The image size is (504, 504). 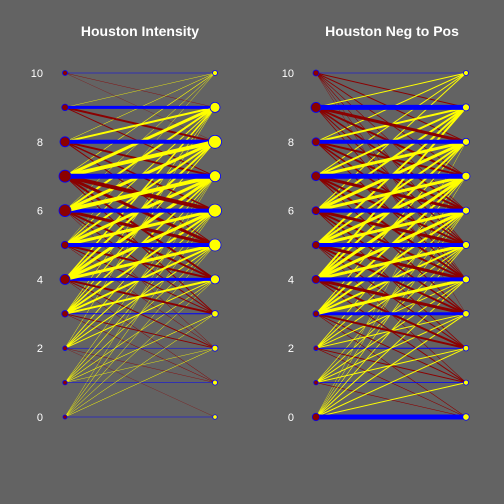 I want to click on y-tick-labels-intensity: 0 2 4 6 8 10, so click(x=37, y=246).